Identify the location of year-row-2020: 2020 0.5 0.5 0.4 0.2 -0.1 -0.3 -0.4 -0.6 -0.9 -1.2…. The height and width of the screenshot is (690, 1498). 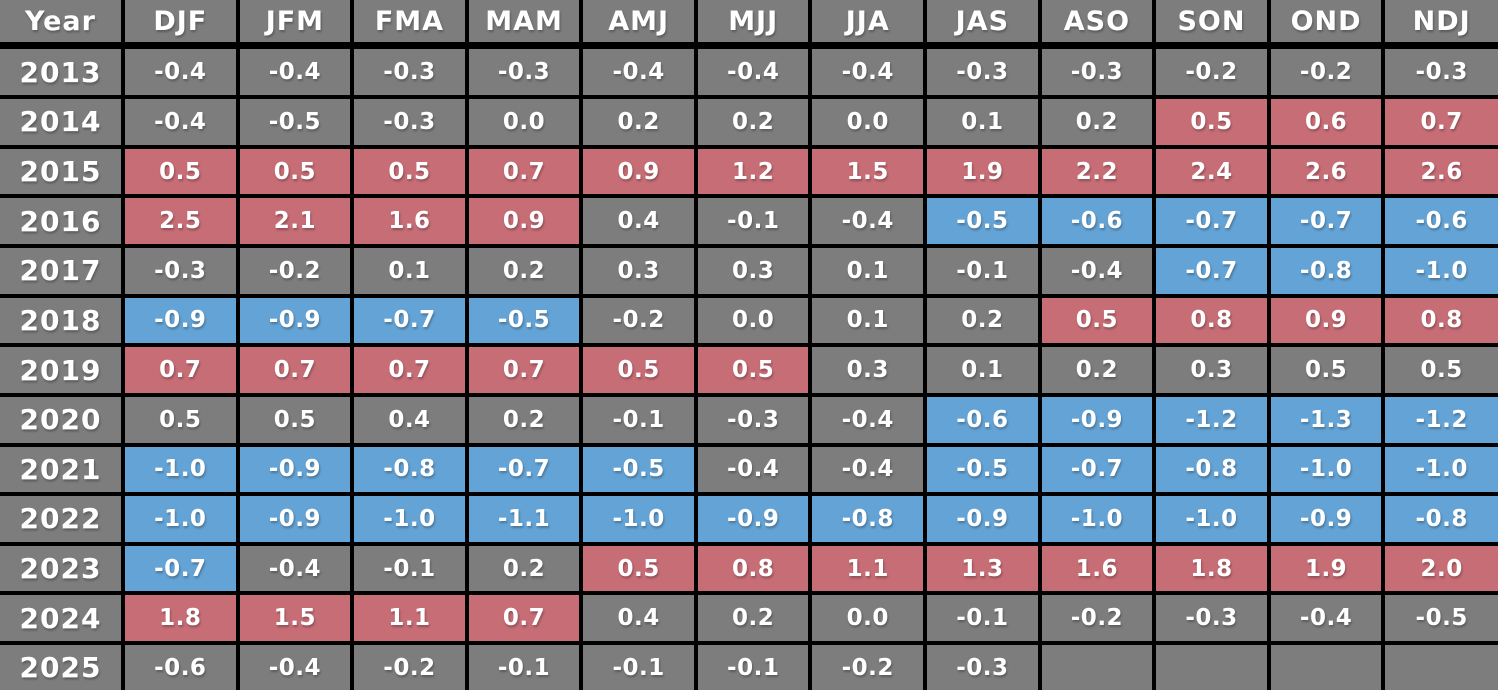
(749, 419).